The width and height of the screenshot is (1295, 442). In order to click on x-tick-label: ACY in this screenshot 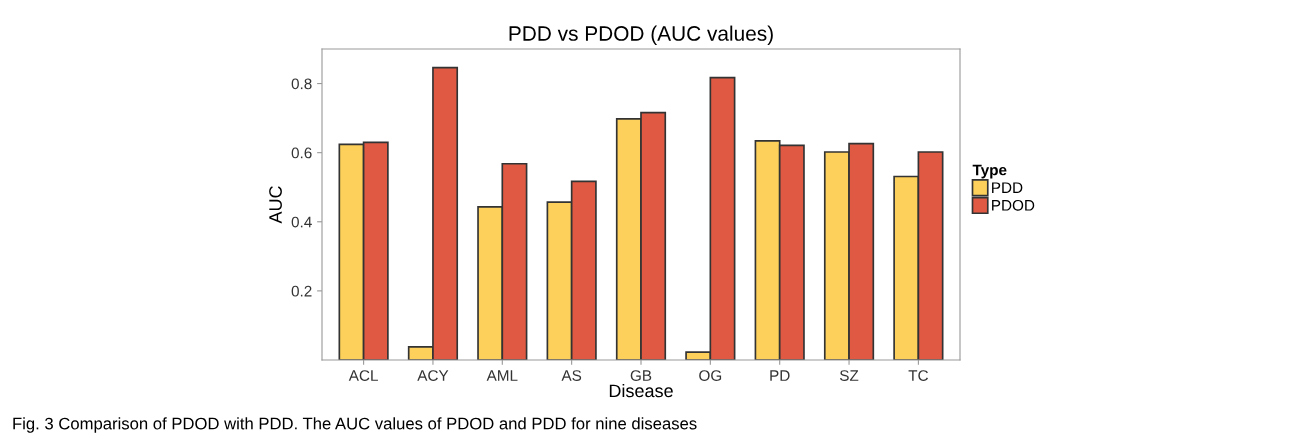, I will do `click(433, 375)`.